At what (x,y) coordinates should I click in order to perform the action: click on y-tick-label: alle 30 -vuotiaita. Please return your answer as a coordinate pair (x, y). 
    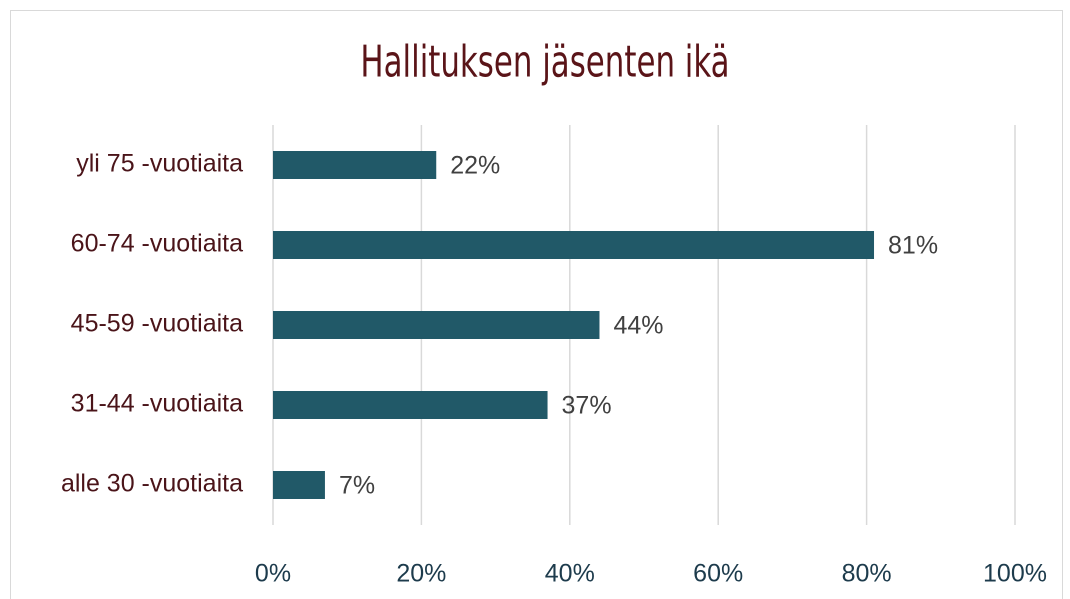
    Looking at the image, I should click on (152, 484).